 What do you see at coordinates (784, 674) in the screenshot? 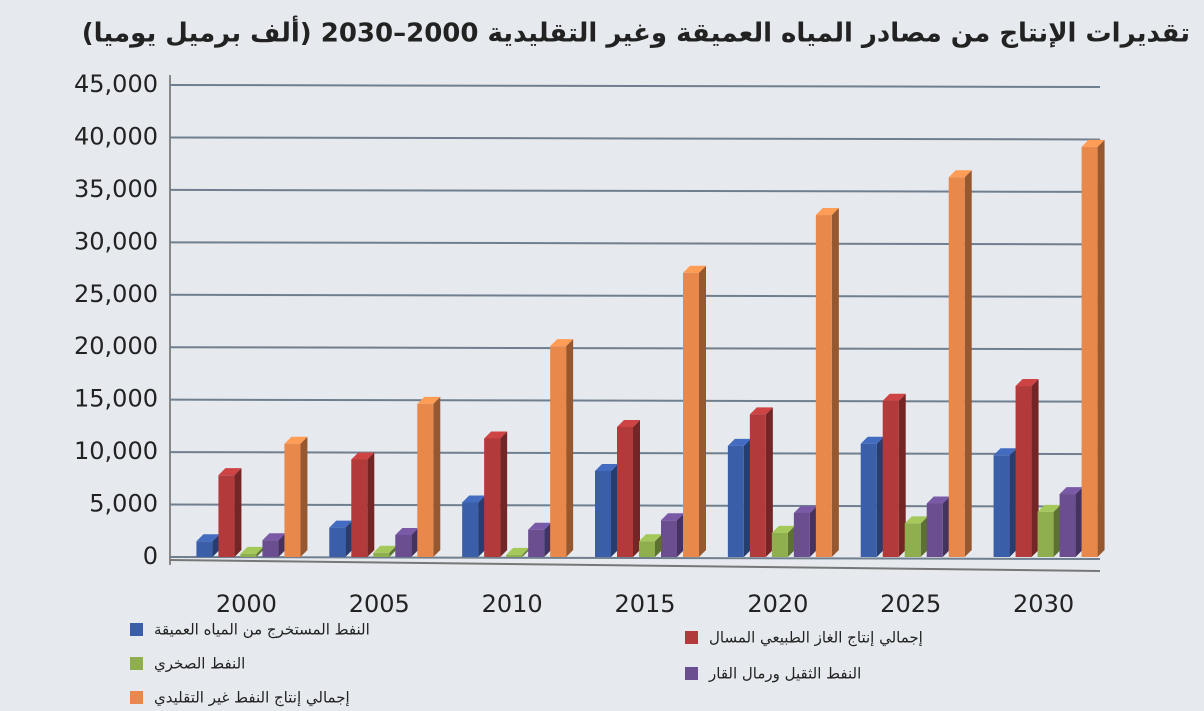
I see `legend-label: النفط الثقيل ورمال القار` at bounding box center [784, 674].